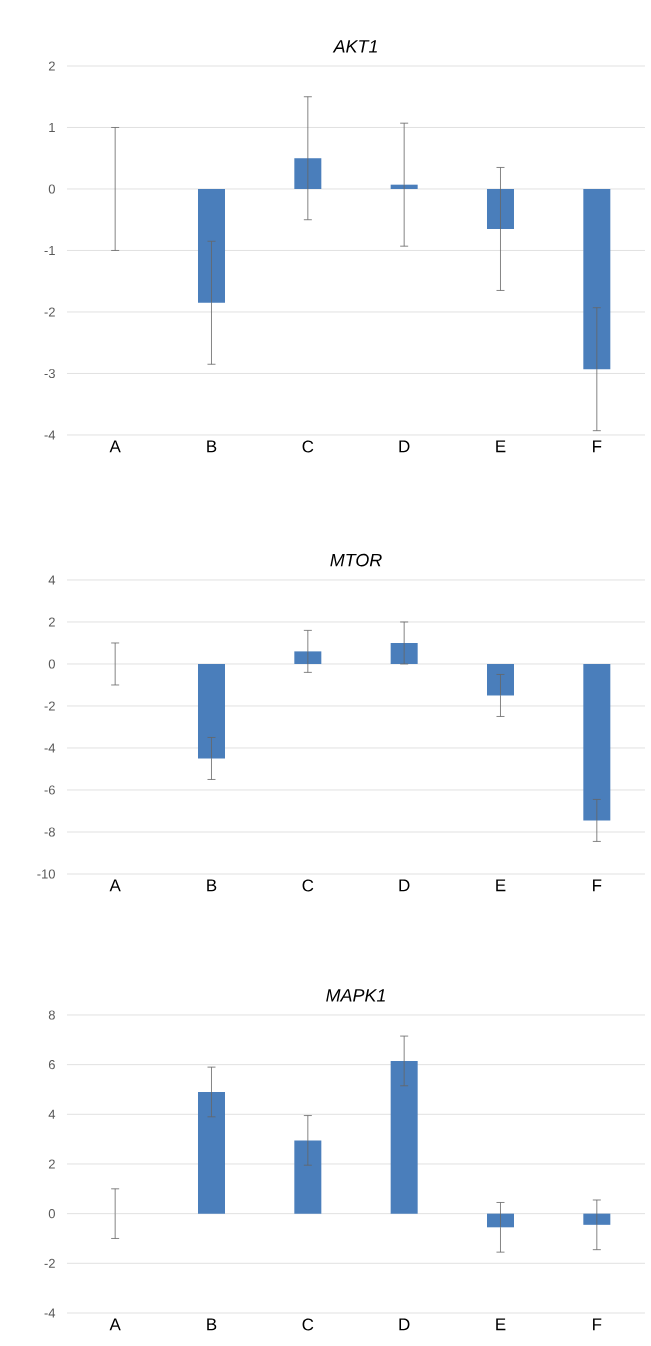 The height and width of the screenshot is (1346, 651). Describe the element at coordinates (52, 127) in the screenshot. I see `y-tick-label: 1` at that location.